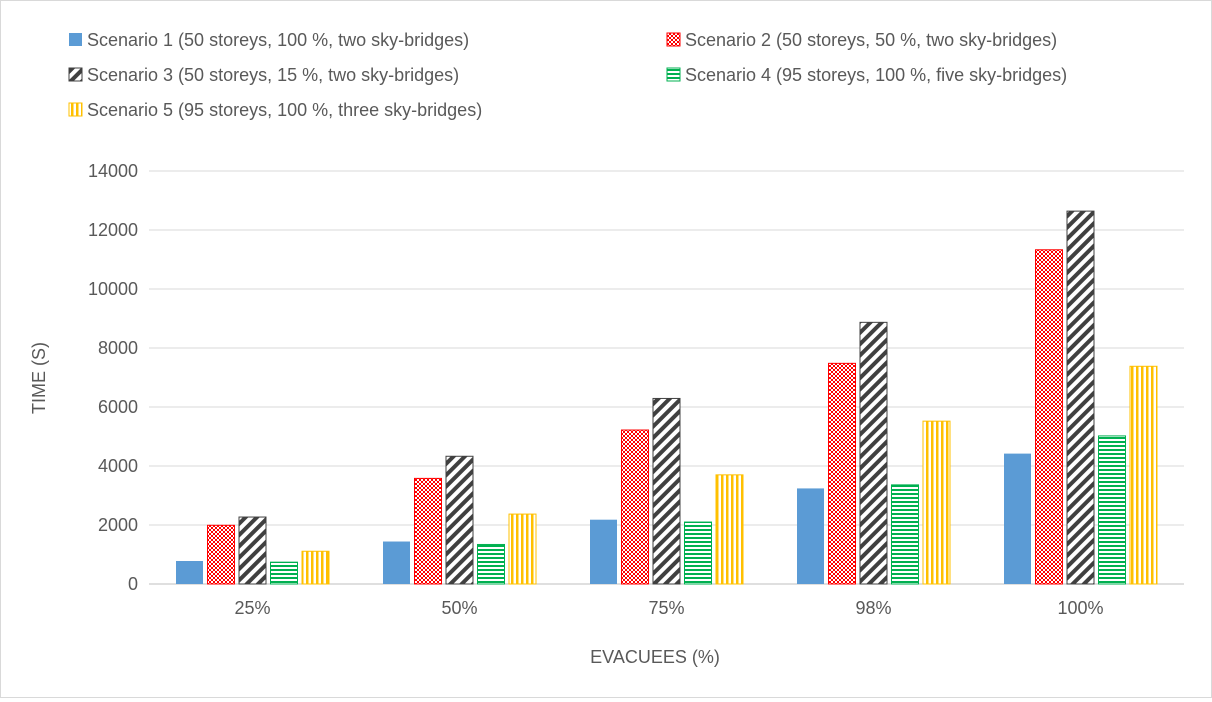 The image size is (1212, 702). I want to click on bar-series-4-98pct, so click(905, 534).